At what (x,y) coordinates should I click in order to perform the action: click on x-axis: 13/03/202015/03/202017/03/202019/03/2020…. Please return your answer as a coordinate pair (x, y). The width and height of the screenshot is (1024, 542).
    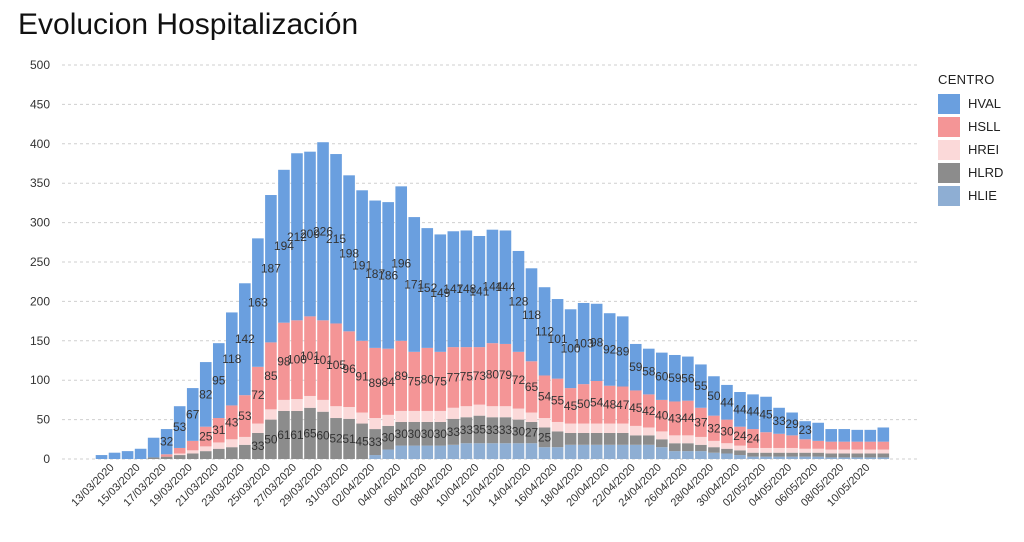
    Looking at the image, I should click on (470, 485).